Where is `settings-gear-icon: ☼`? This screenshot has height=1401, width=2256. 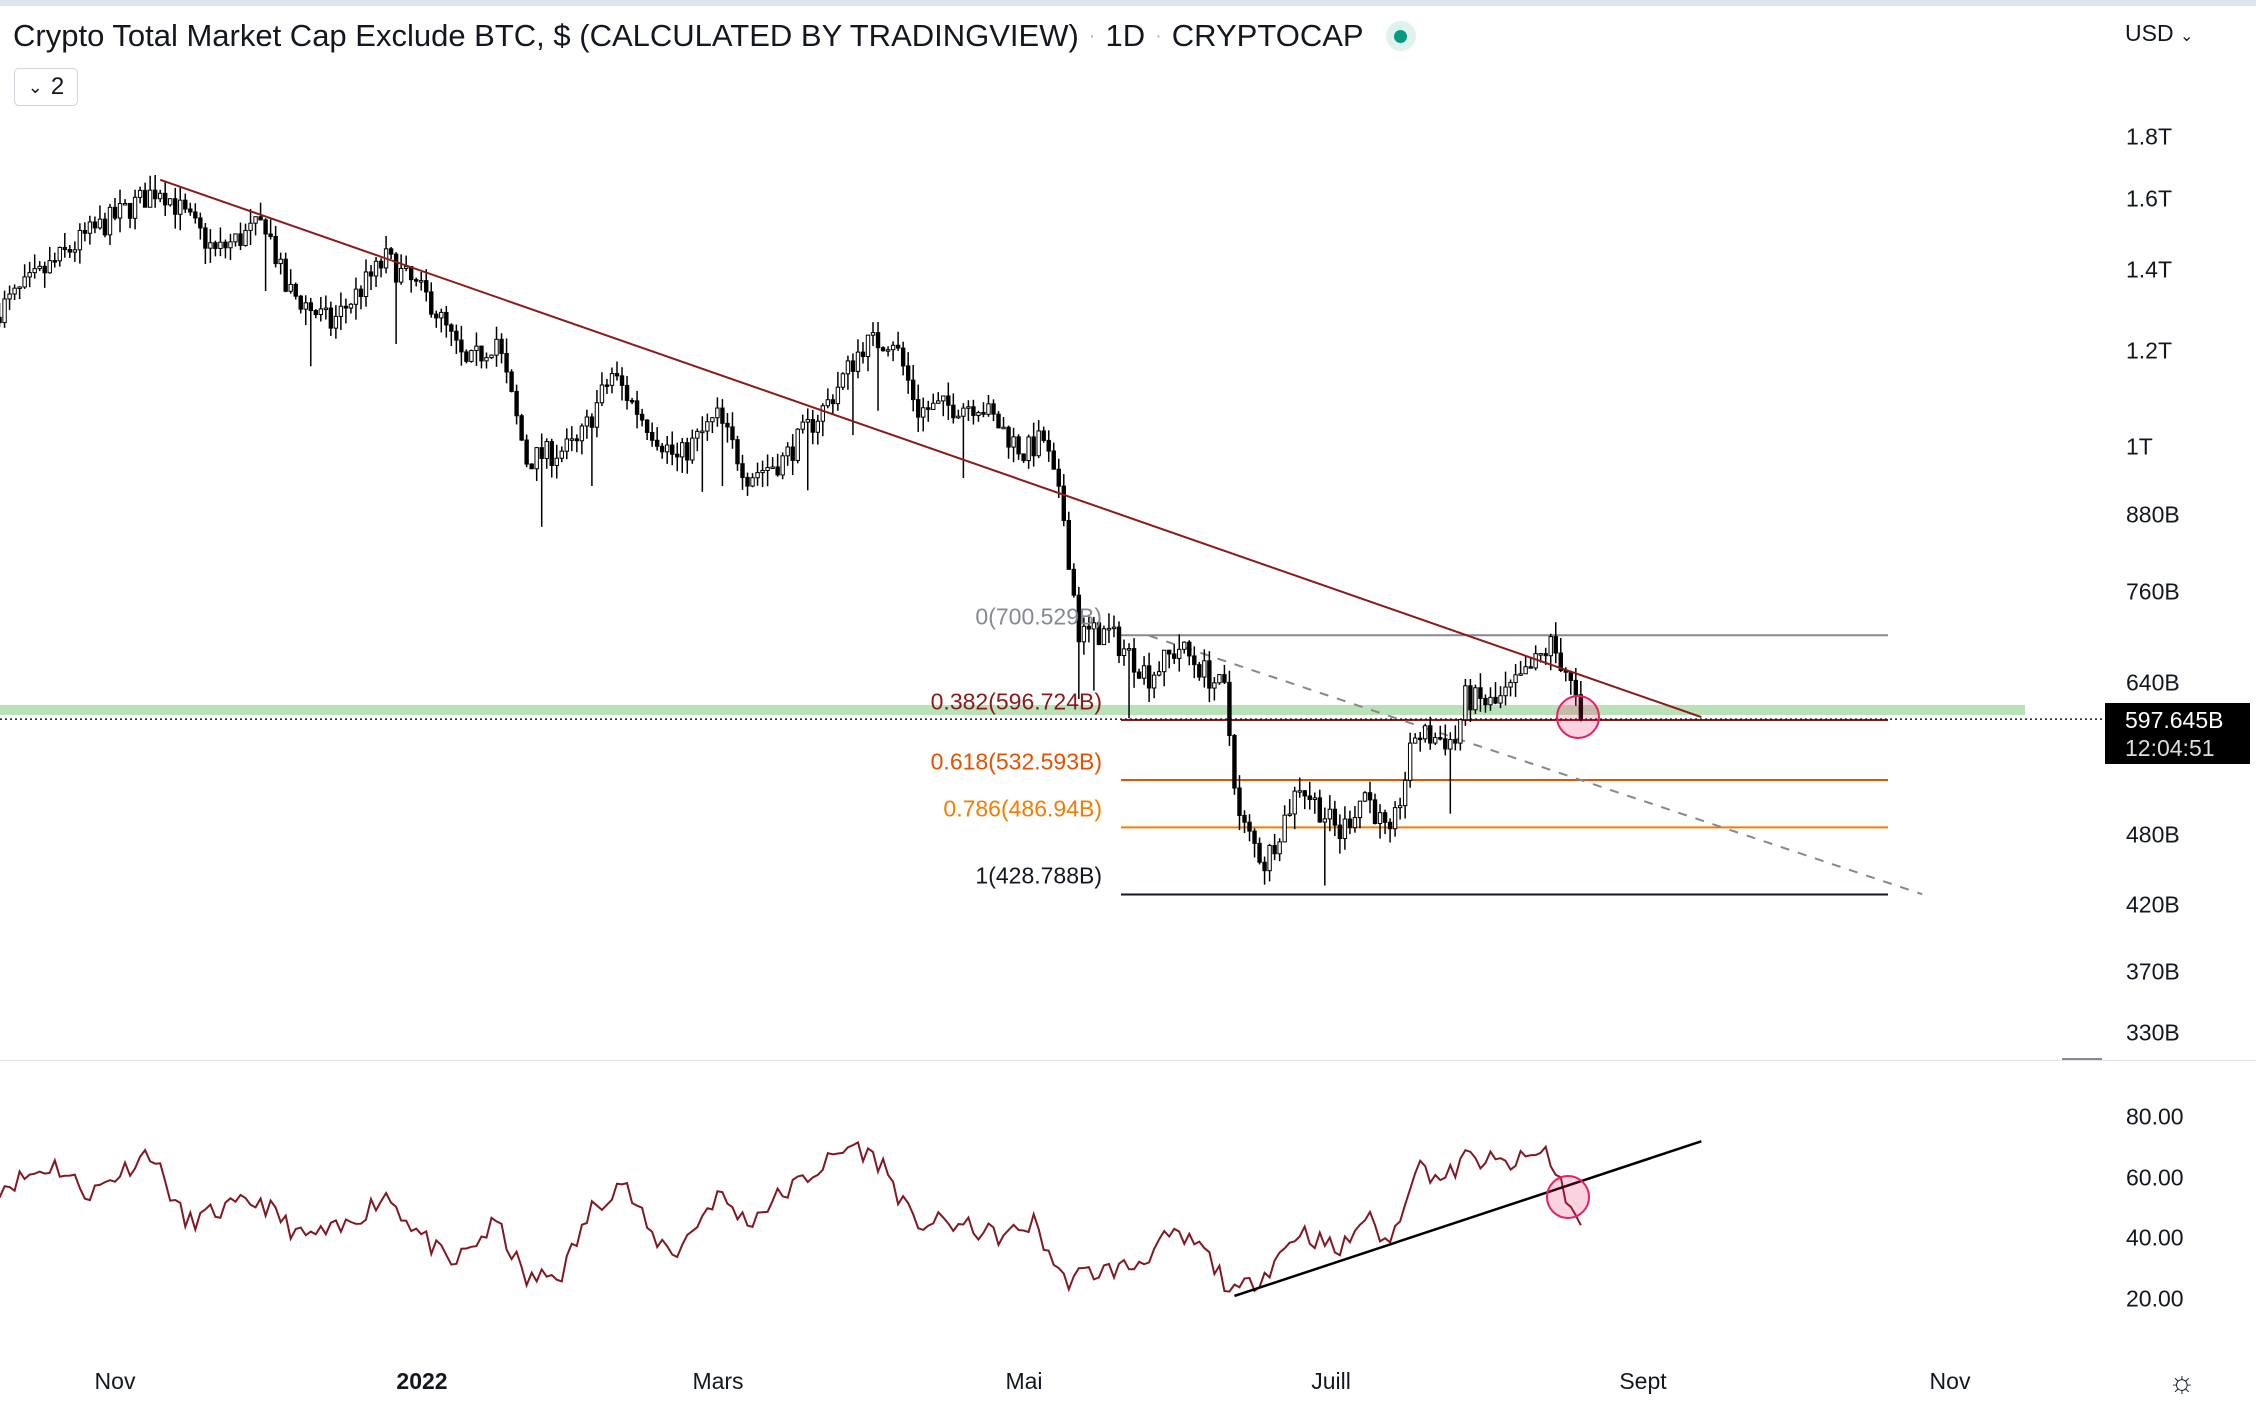 settings-gear-icon: ☼ is located at coordinates (2182, 1382).